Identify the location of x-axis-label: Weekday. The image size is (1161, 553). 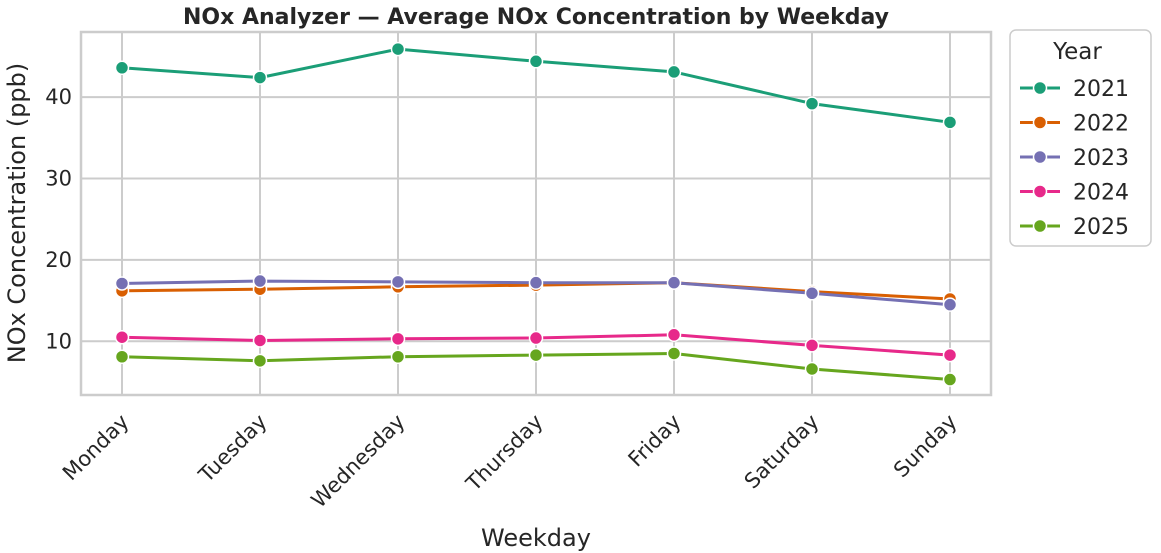
(536, 538).